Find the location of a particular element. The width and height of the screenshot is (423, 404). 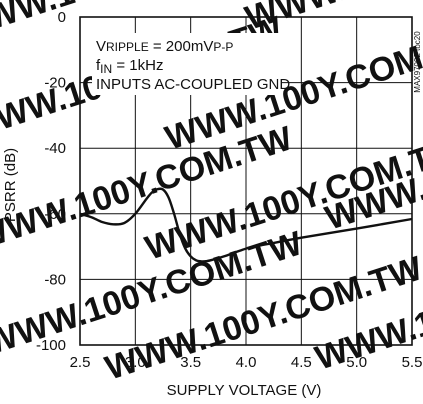

fin-annotation: fIN = 1kHz is located at coordinates (129, 66).